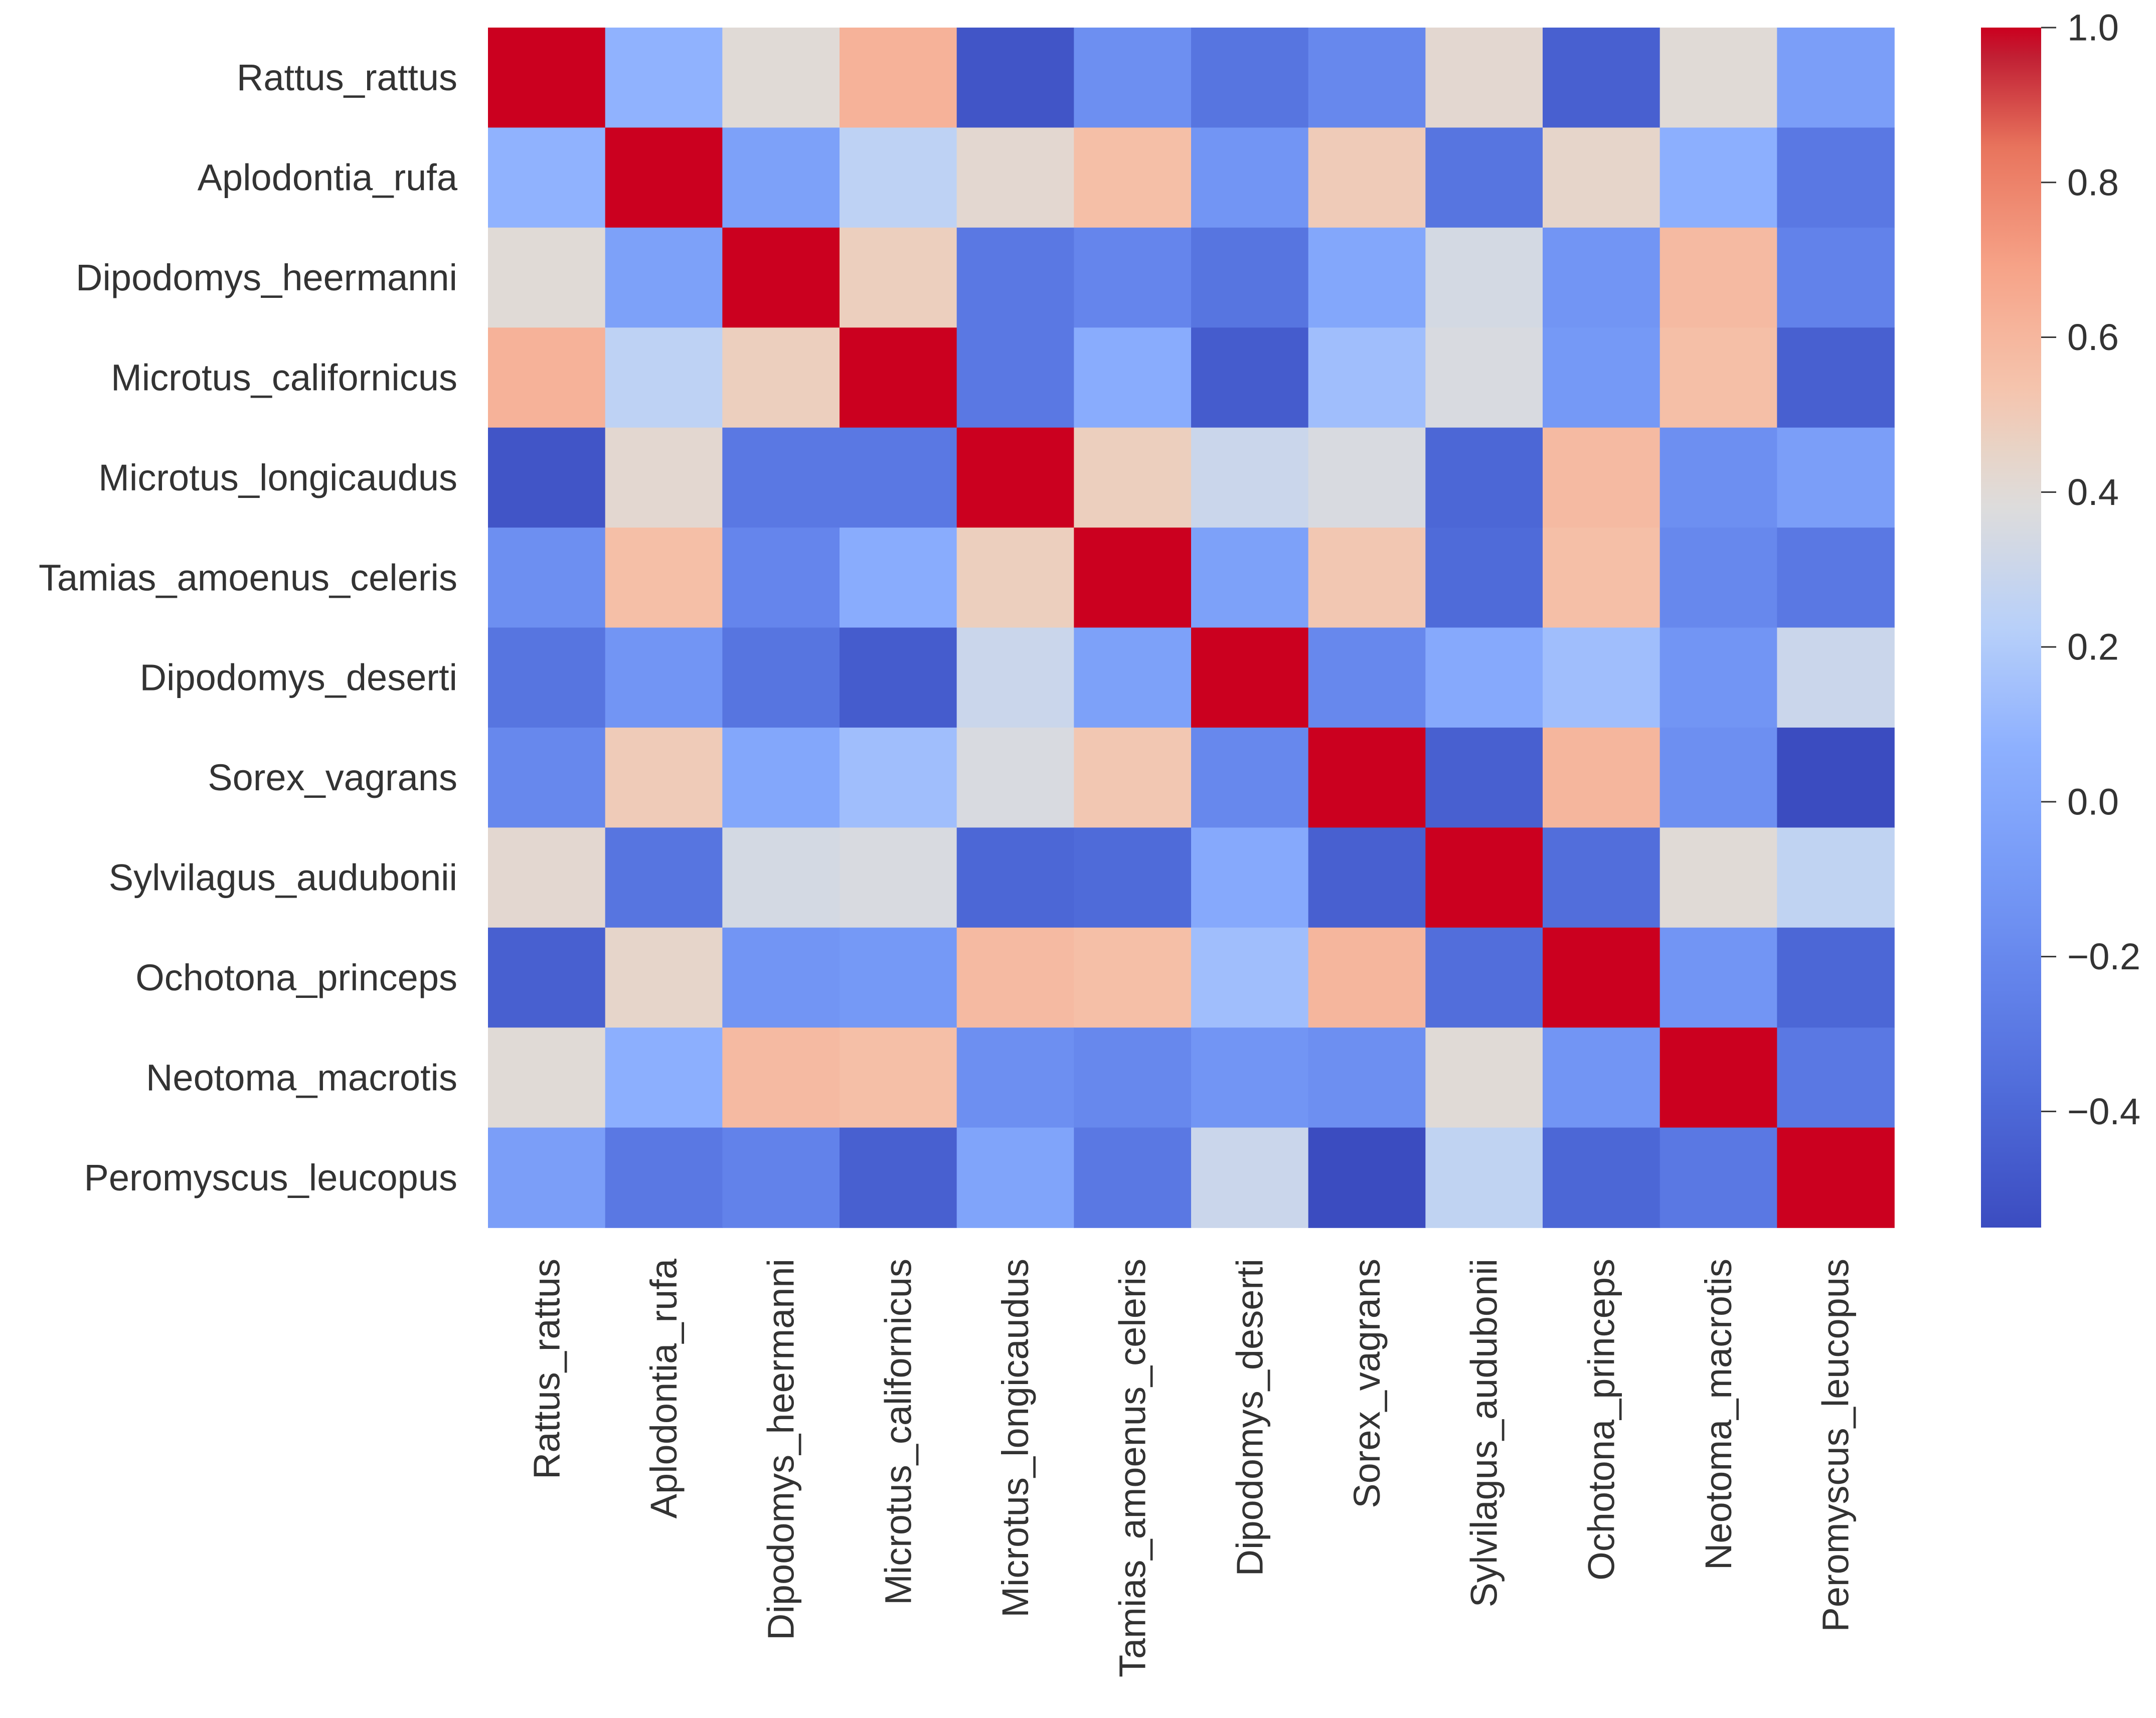  Describe the element at coordinates (2093, 647) in the screenshot. I see `colorbar-tick-label: 0.2` at that location.